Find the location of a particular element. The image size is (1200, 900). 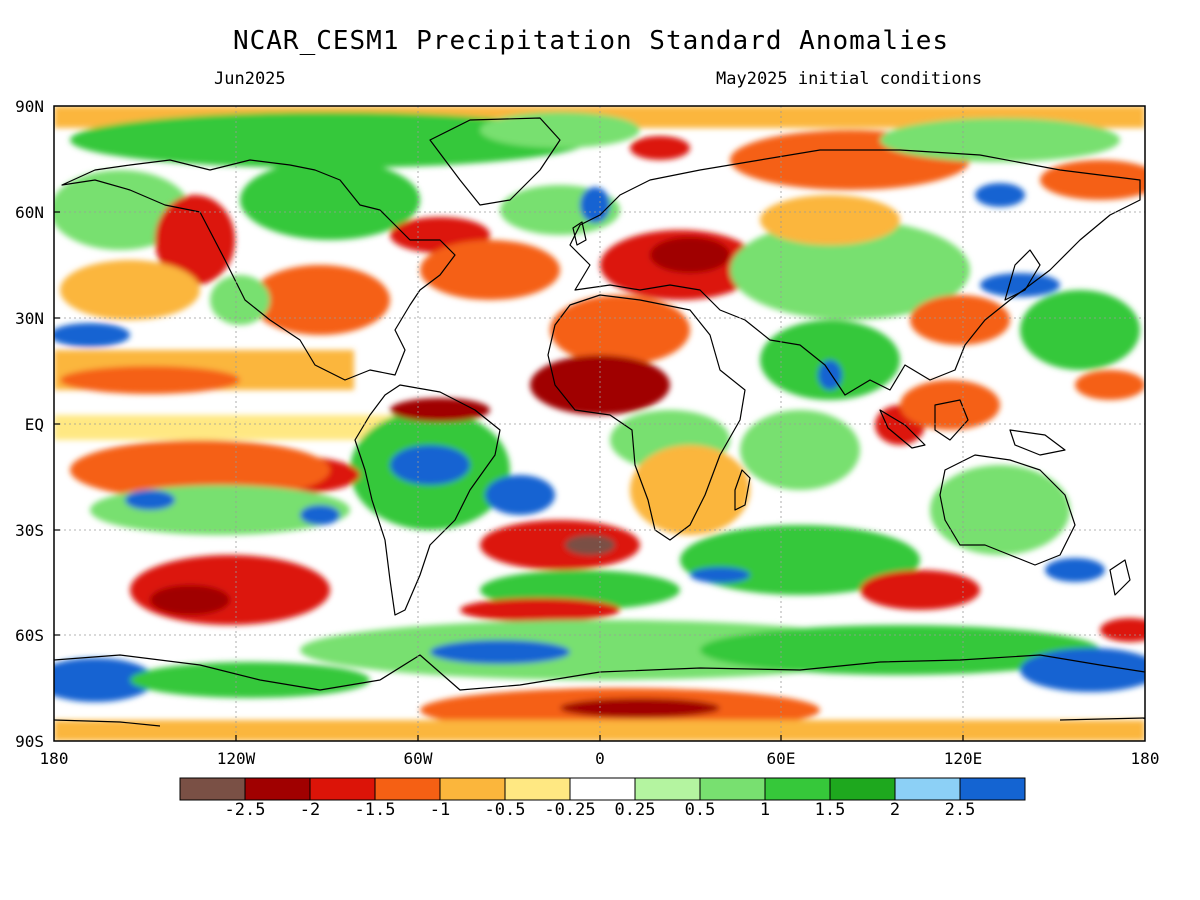

lat-label: 90S is located at coordinates (29, 741).